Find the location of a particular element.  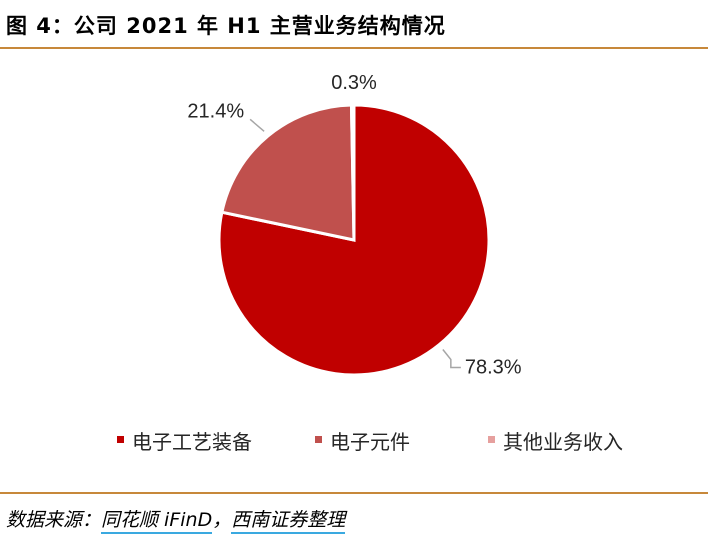

source-rule is located at coordinates (354, 493).